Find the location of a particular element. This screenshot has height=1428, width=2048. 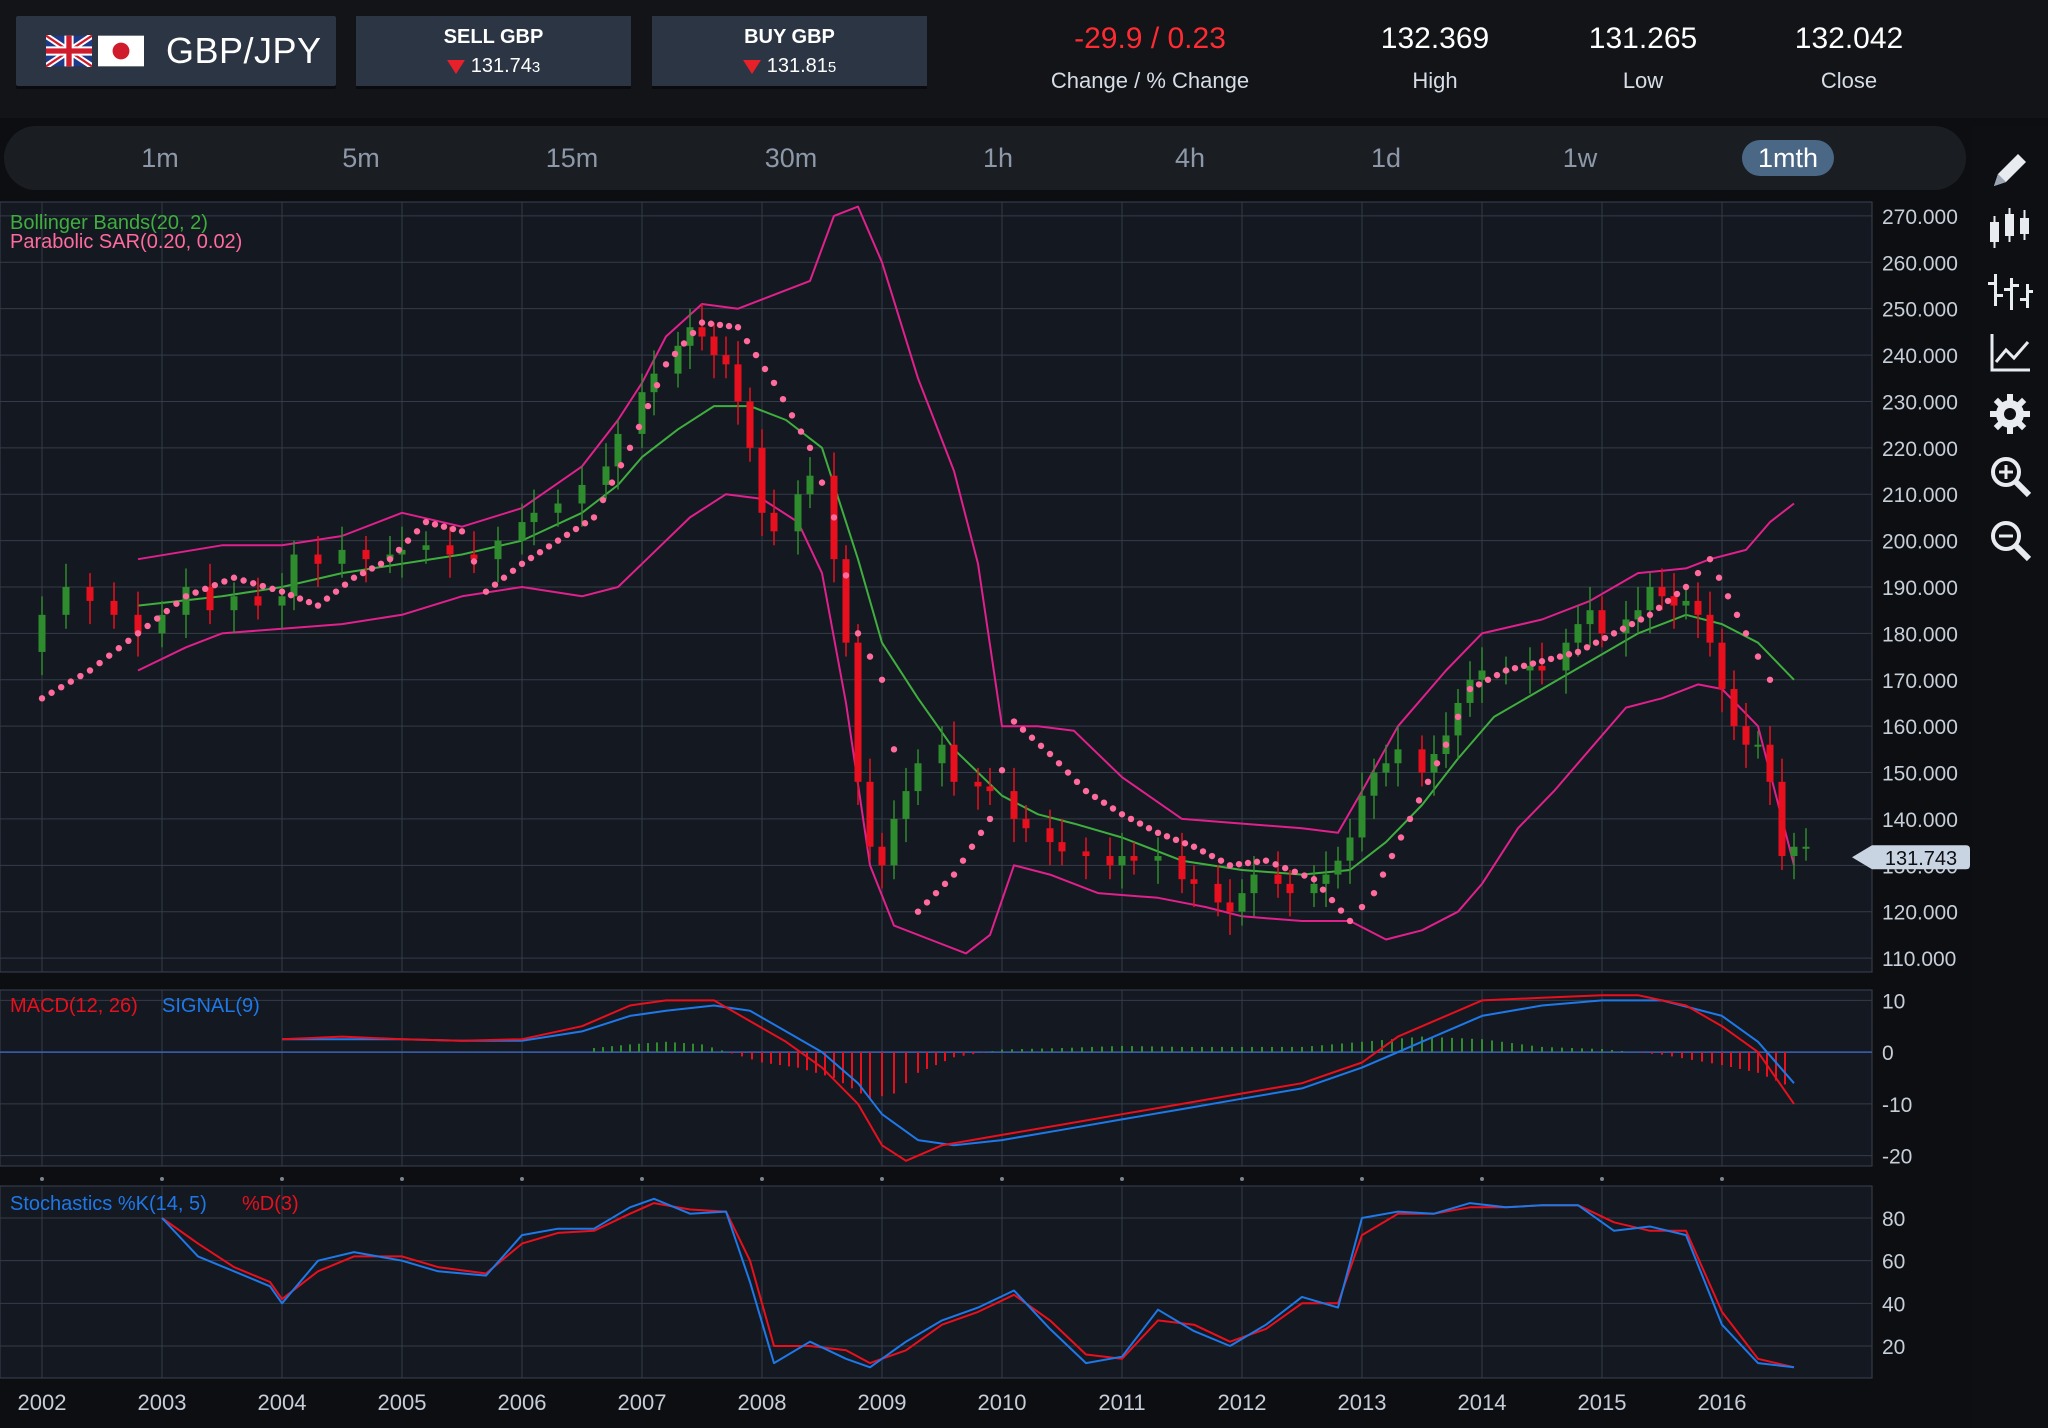

current-price-tag is located at coordinates (1911, 857).